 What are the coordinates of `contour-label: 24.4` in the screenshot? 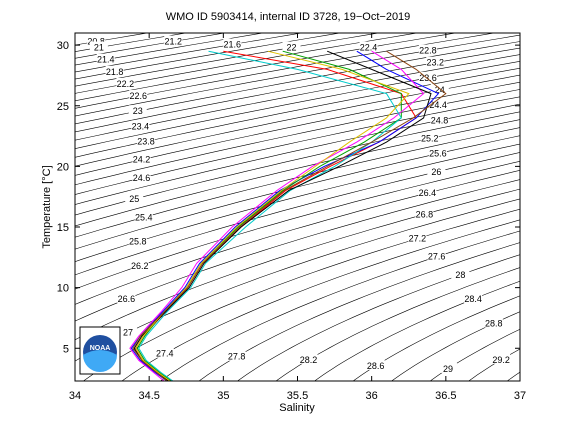 It's located at (438, 105).